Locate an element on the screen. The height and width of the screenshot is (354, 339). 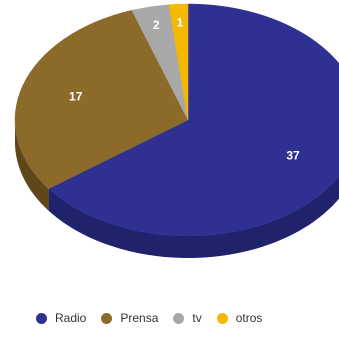
legend-item-radio: Radio is located at coordinates (61, 318).